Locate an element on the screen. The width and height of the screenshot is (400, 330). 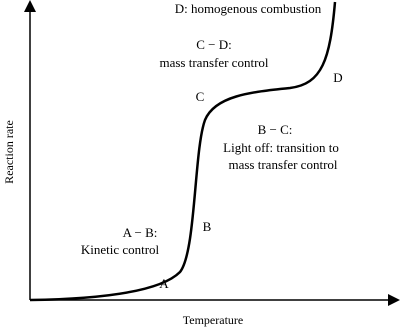
region-description: Light off: transition to is located at coordinates (281, 147).